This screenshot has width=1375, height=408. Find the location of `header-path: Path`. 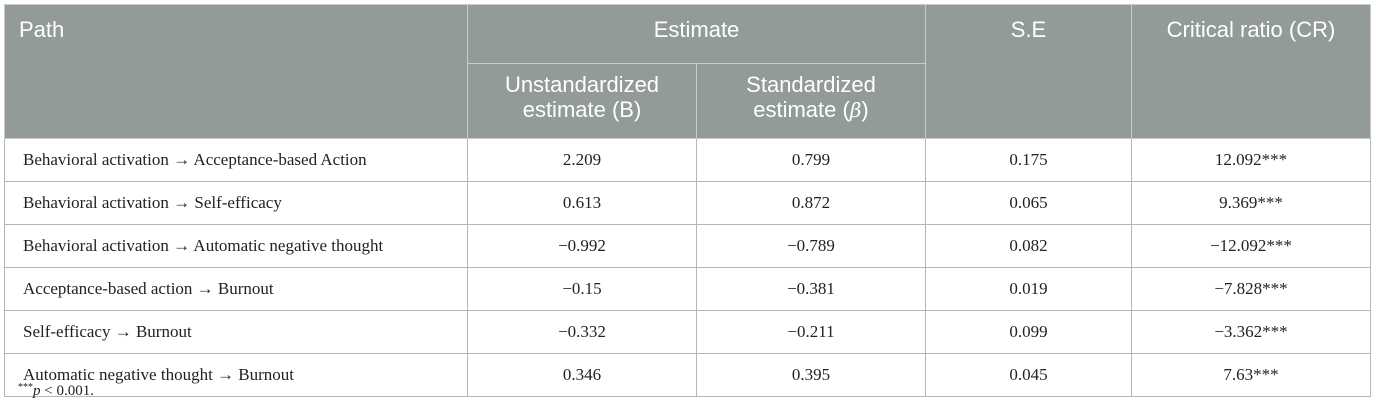

header-path: Path is located at coordinates (236, 71).